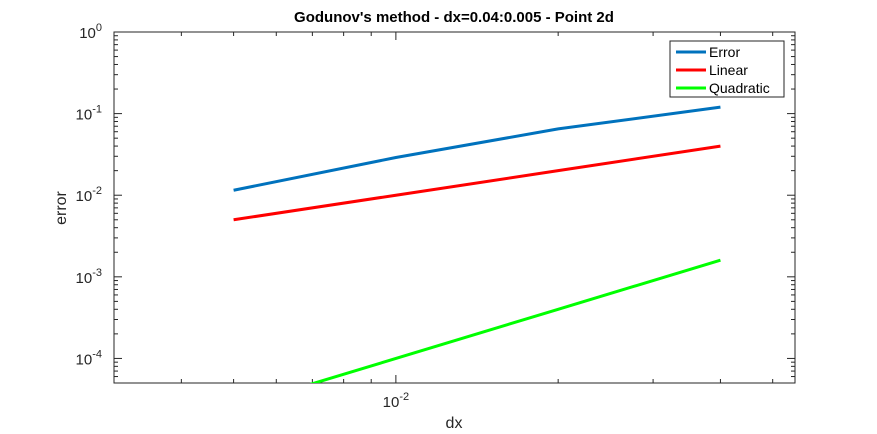 This screenshot has height=434, width=877. What do you see at coordinates (90, 32) in the screenshot?
I see `y-tick-label: 10⁰` at bounding box center [90, 32].